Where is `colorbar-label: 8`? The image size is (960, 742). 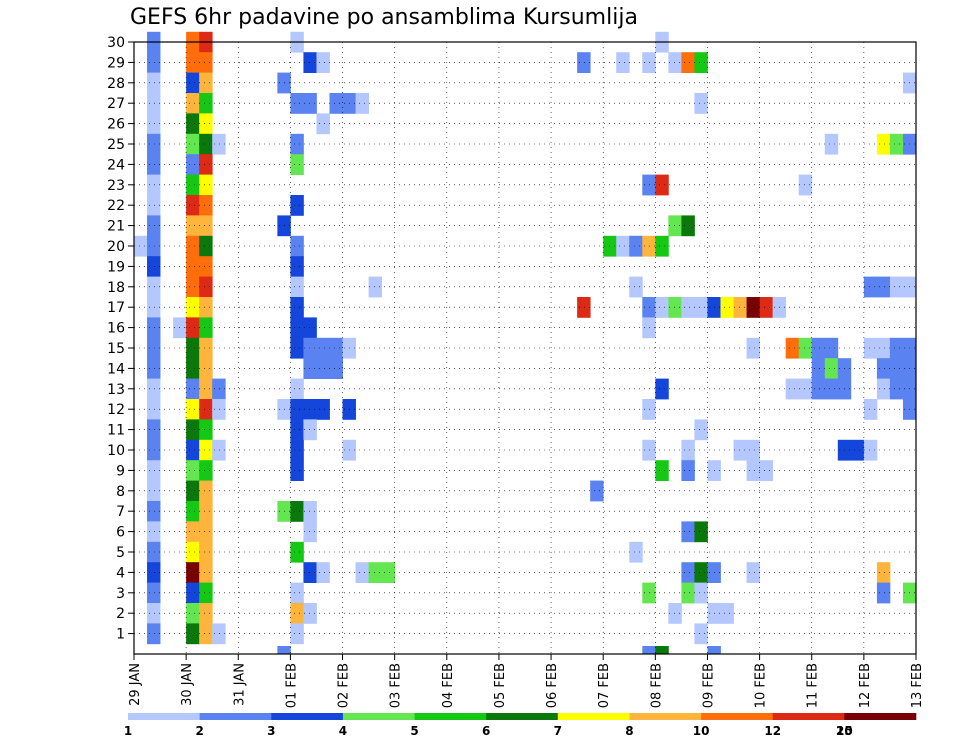
colorbar-label: 8 is located at coordinates (629, 731).